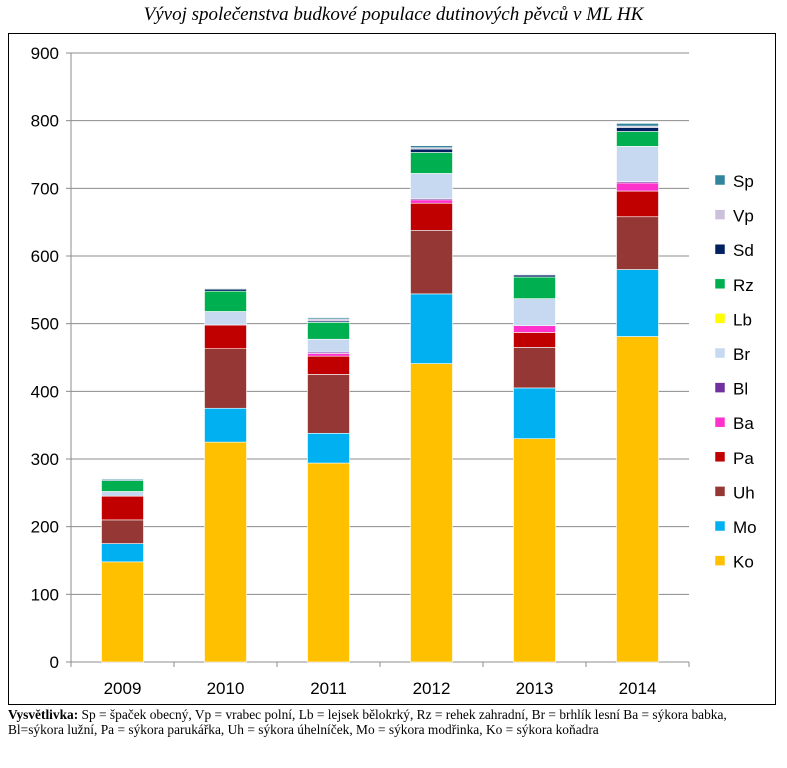 This screenshot has height=768, width=787. What do you see at coordinates (740, 389) in the screenshot?
I see `legend-label-bl: Bl` at bounding box center [740, 389].